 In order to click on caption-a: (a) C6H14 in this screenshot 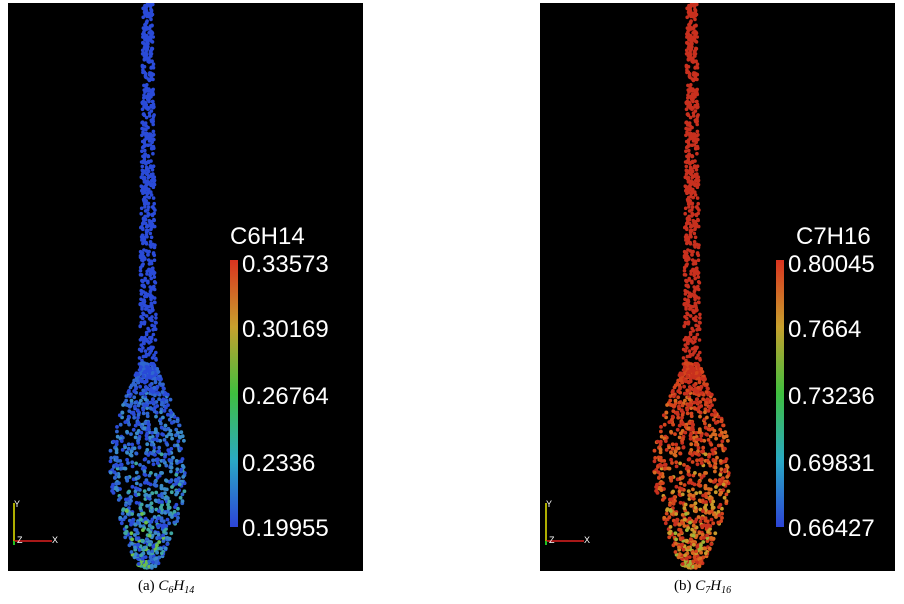, I will do `click(166, 587)`.